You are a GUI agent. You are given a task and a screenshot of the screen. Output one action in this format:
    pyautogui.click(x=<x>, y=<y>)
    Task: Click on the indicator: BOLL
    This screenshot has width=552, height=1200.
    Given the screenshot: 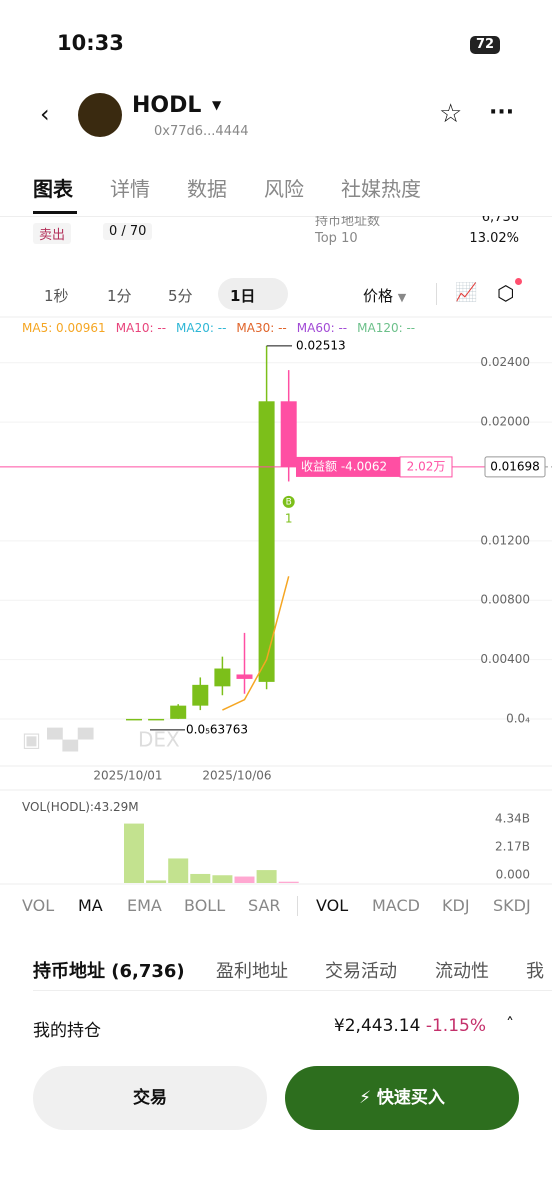 What is the action you would take?
    pyautogui.click(x=205, y=905)
    